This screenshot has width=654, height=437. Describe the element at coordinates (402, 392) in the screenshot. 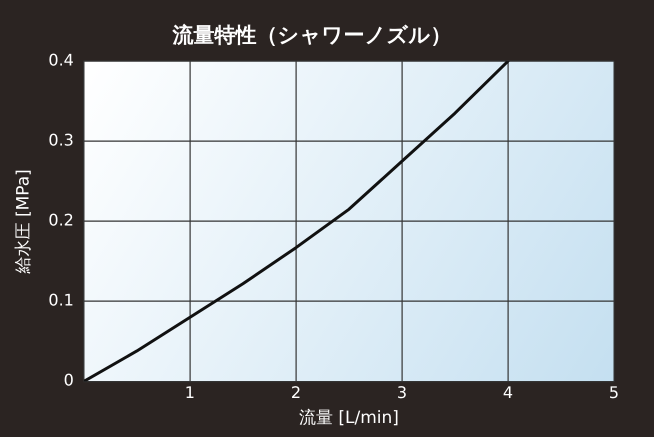

I see `x-tick-label: 3` at that location.